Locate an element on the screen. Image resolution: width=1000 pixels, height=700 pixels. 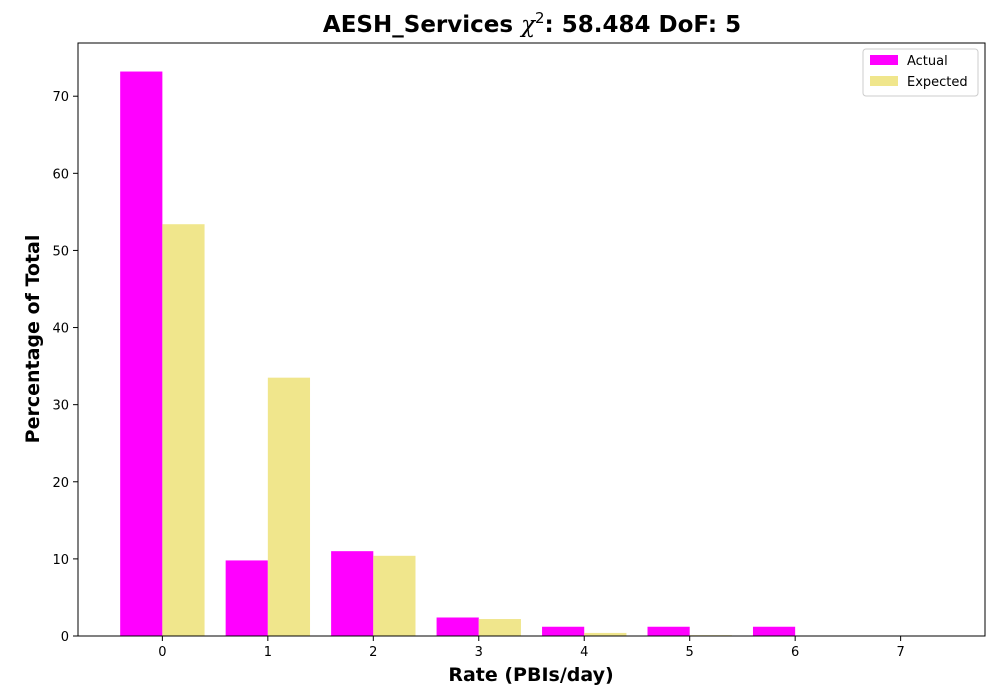
y-axis-label: Percentage of Total is located at coordinates (33, 339).